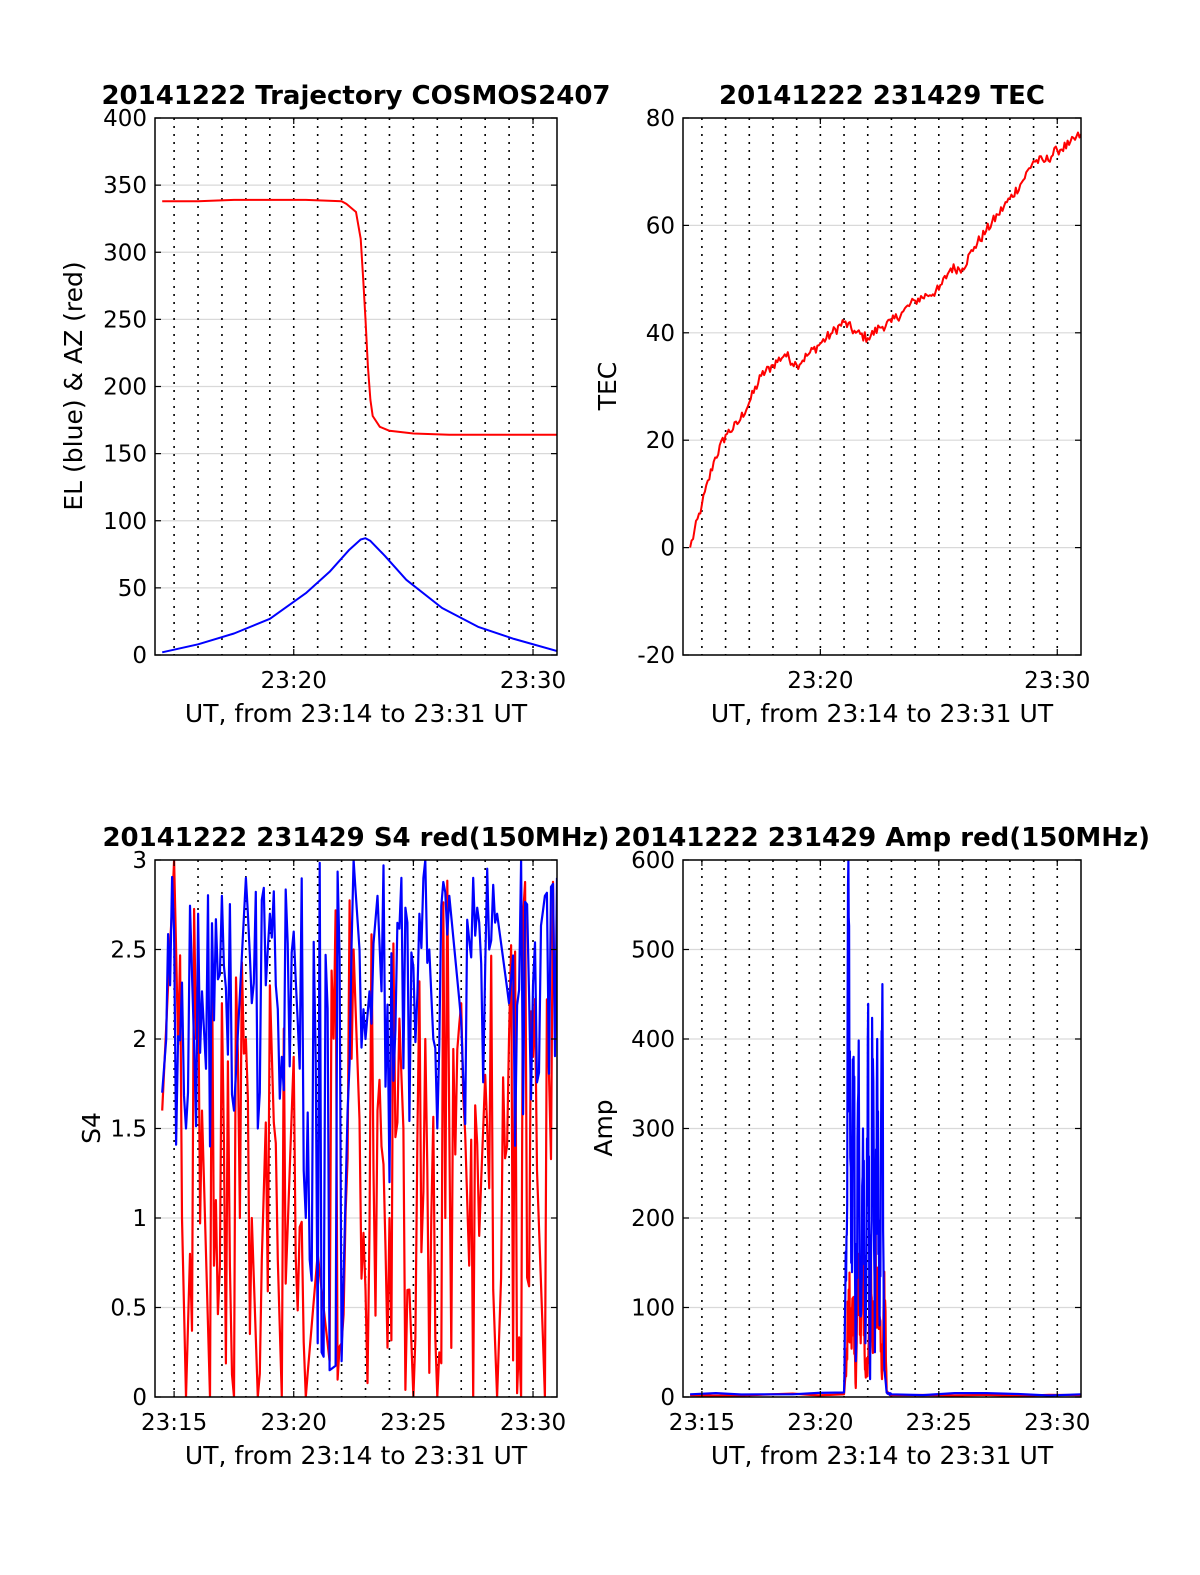 Image resolution: width=1200 pixels, height=1575 pixels. What do you see at coordinates (125, 186) in the screenshot?
I see `y-tick-label: 350` at bounding box center [125, 186].